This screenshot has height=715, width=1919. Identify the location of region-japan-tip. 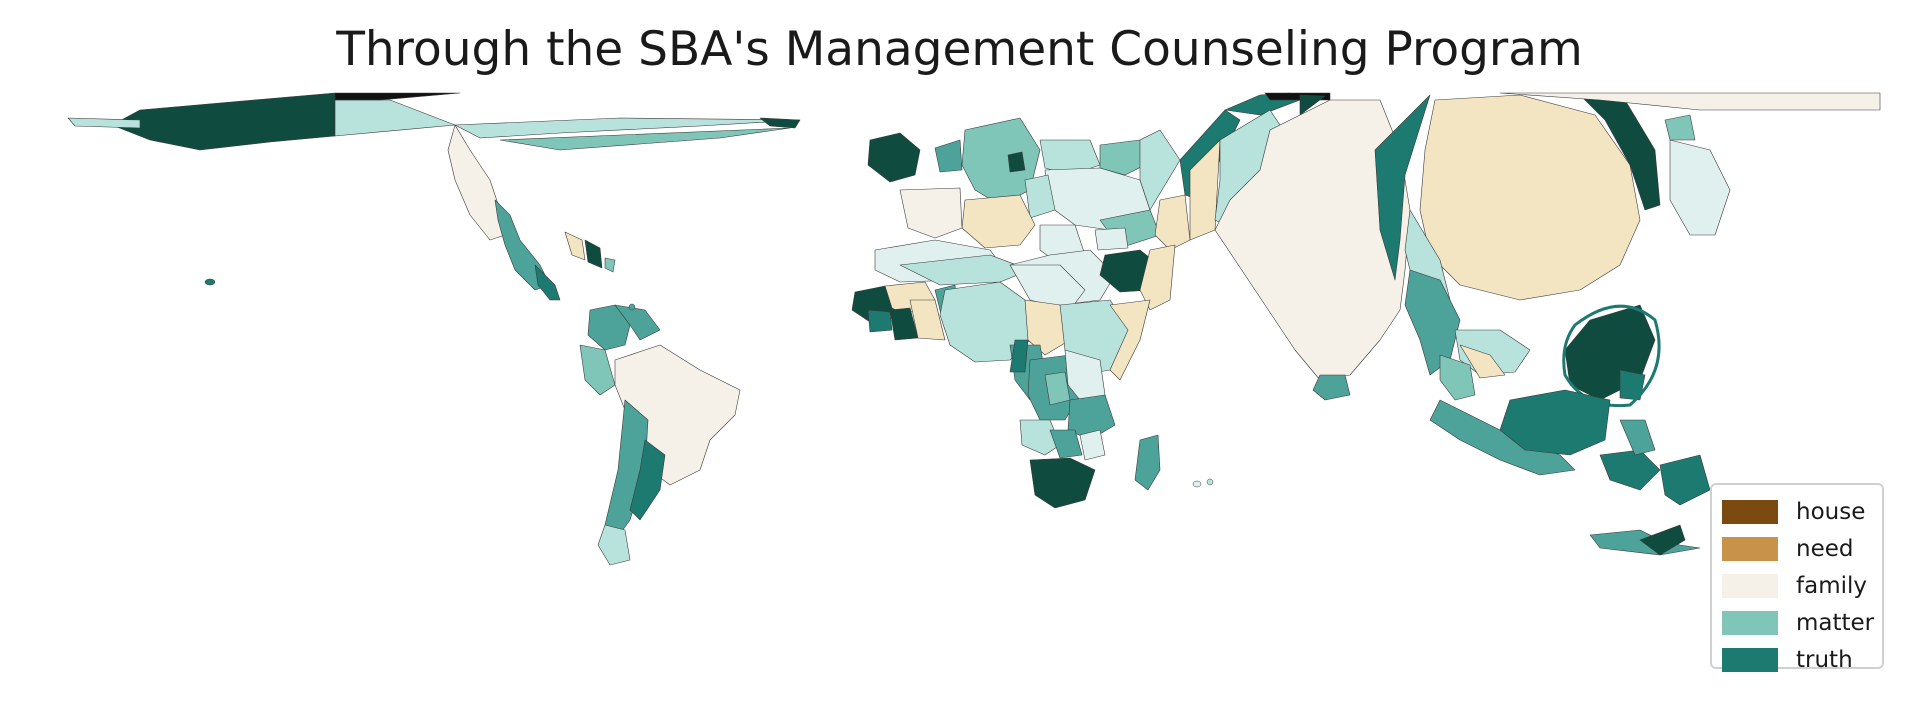
(1680, 127).